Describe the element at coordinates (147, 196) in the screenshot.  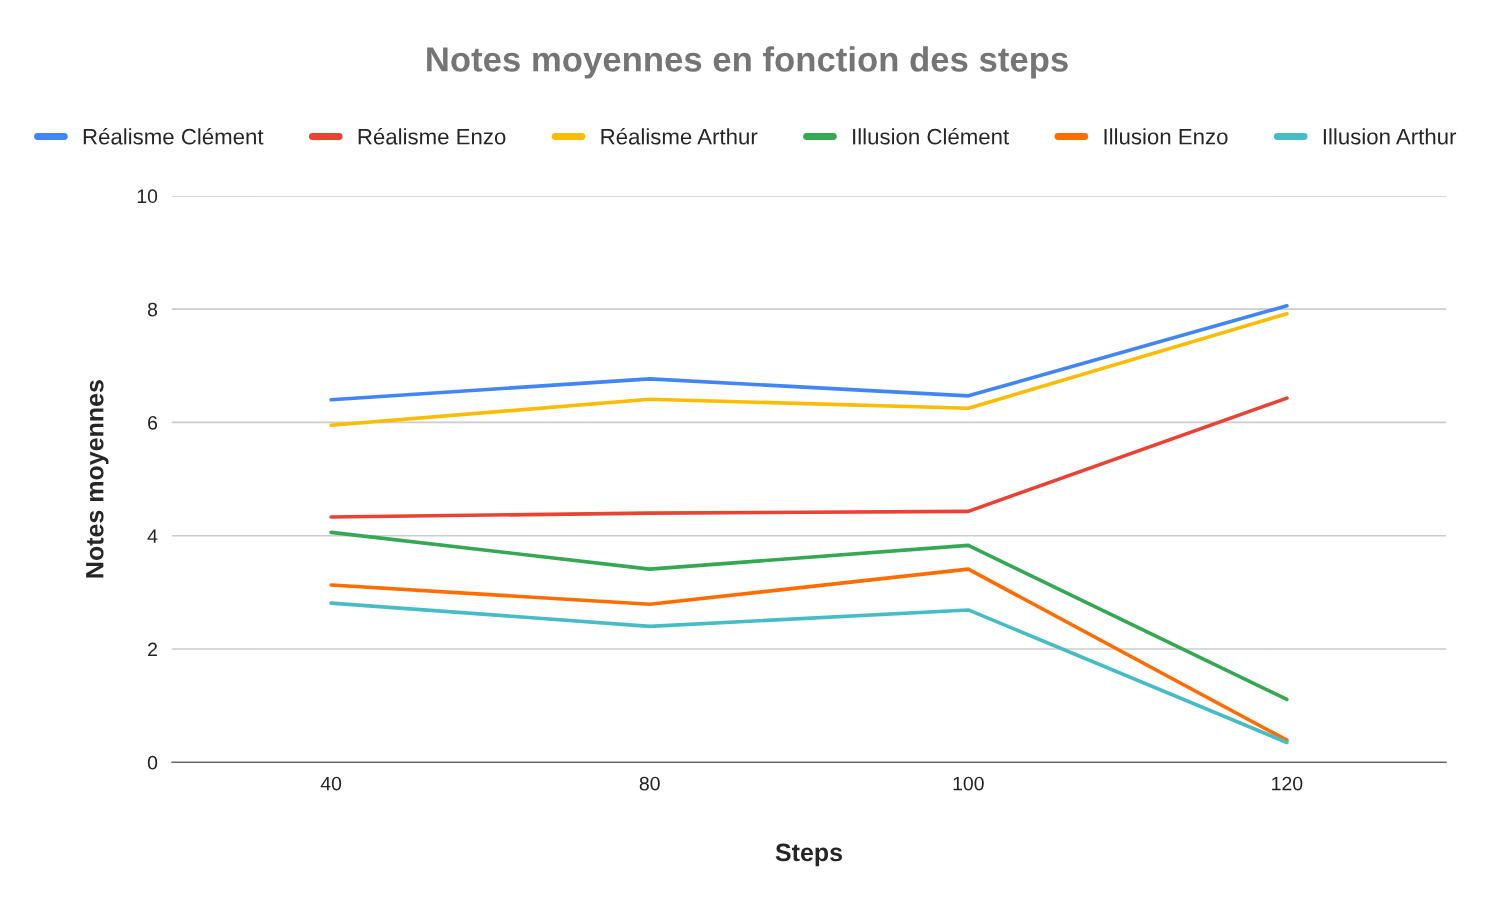
I see `y-tick-label: 10` at that location.